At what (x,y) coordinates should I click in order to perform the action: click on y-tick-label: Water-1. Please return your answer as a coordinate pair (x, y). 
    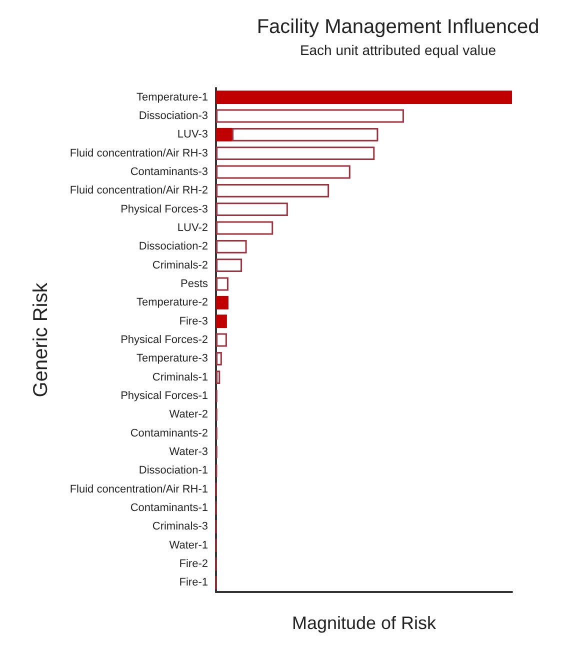
    Looking at the image, I should click on (188, 545).